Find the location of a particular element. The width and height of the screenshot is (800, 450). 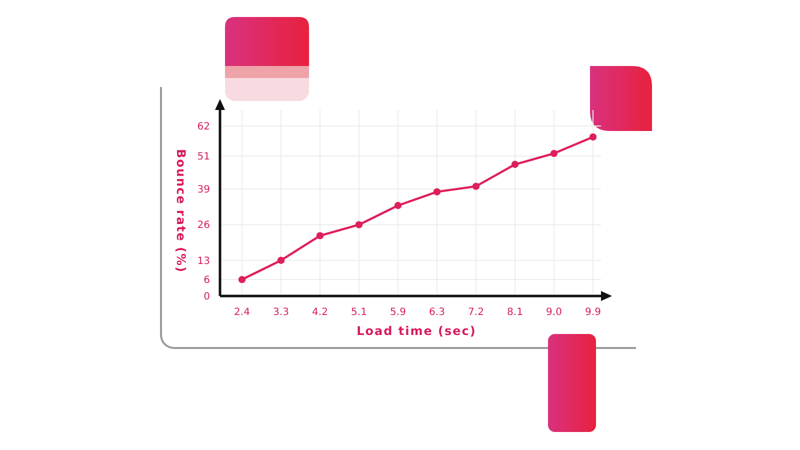

x-tick-label: 5.9 is located at coordinates (398, 312).